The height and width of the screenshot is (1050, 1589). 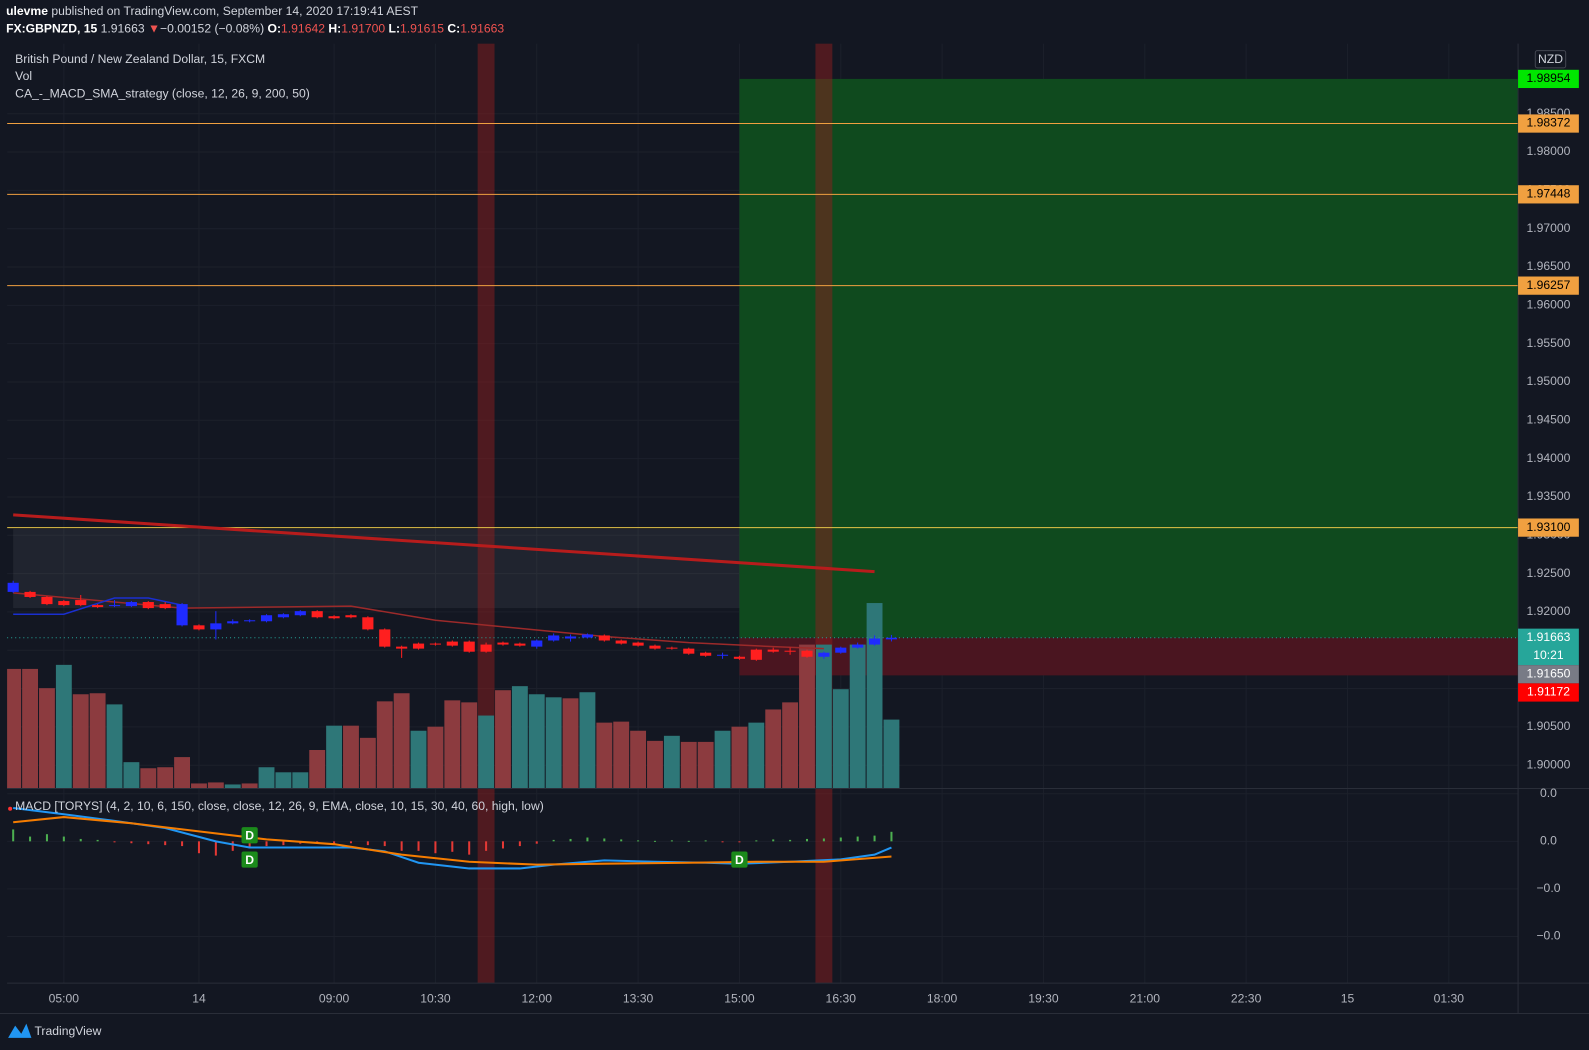 I want to click on y-tick-label: 1.97000, so click(x=1548, y=228).